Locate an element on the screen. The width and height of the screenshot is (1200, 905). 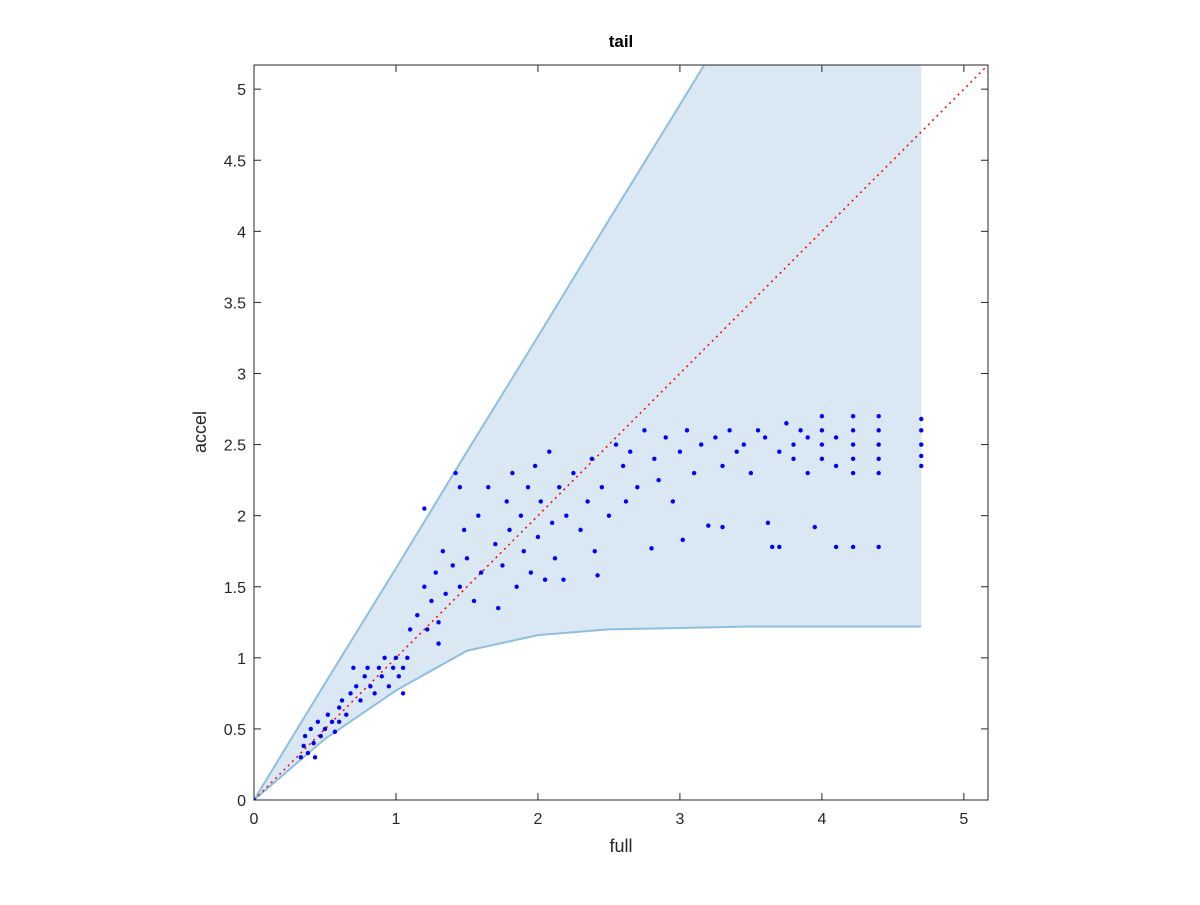
y-tick-label: 3.5 is located at coordinates (235, 303).